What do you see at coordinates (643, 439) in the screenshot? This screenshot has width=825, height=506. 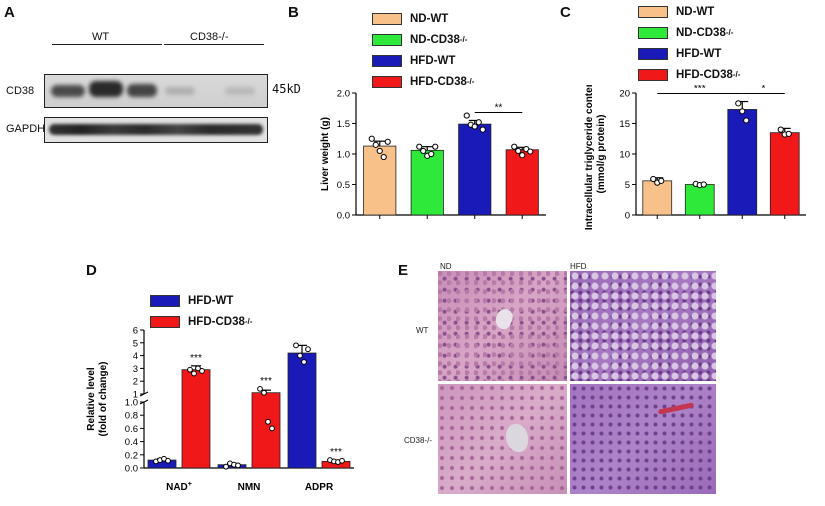 I see `he-image-hfd-ko` at bounding box center [643, 439].